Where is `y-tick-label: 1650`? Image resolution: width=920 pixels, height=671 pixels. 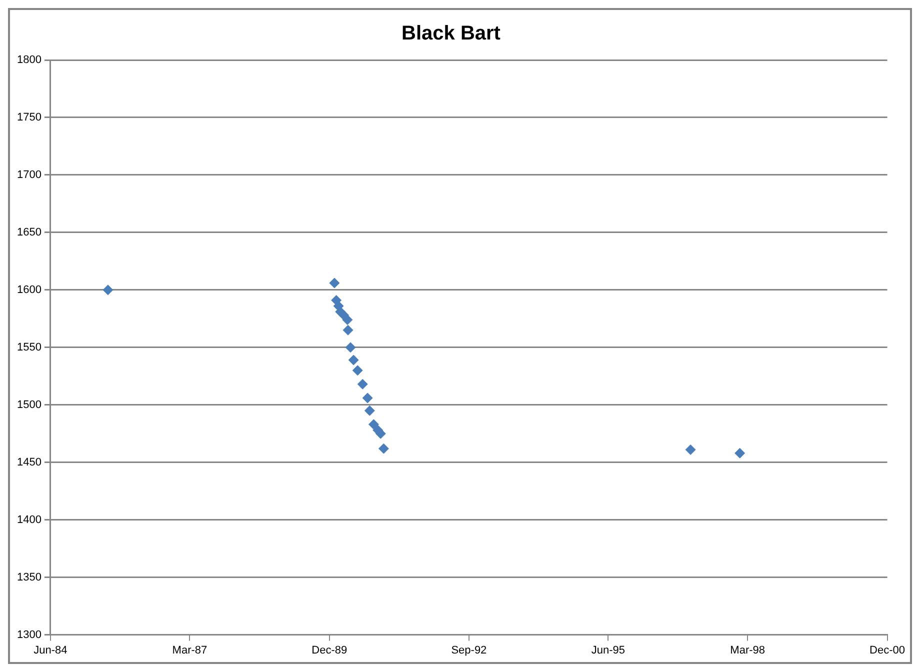 y-tick-label: 1650 is located at coordinates (29, 232).